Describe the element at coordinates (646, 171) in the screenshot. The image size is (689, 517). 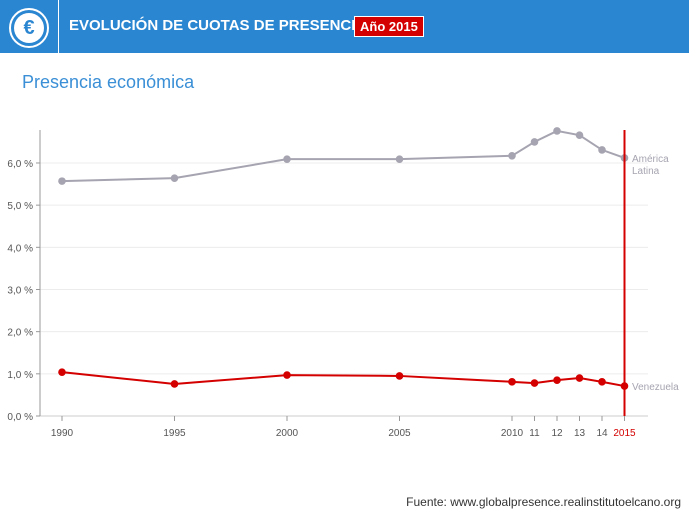
I see `series-label: Latina` at that location.